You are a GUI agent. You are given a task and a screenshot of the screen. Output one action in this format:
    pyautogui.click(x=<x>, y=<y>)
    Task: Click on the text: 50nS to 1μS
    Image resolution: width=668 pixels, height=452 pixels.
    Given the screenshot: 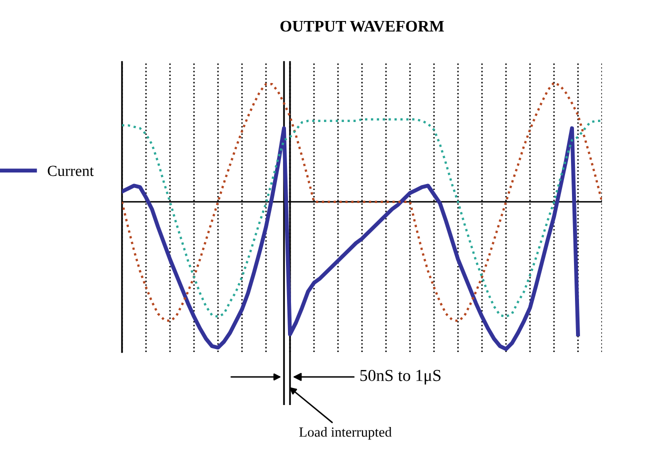 What is the action you would take?
    pyautogui.click(x=400, y=377)
    